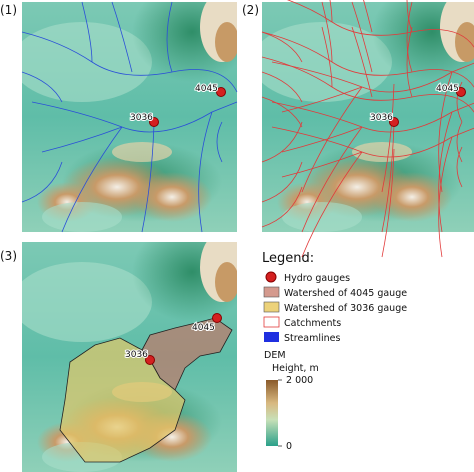 This screenshot has height=472, width=474. What do you see at coordinates (250, 10) in the screenshot?
I see `panel-label: (2)` at bounding box center [250, 10].